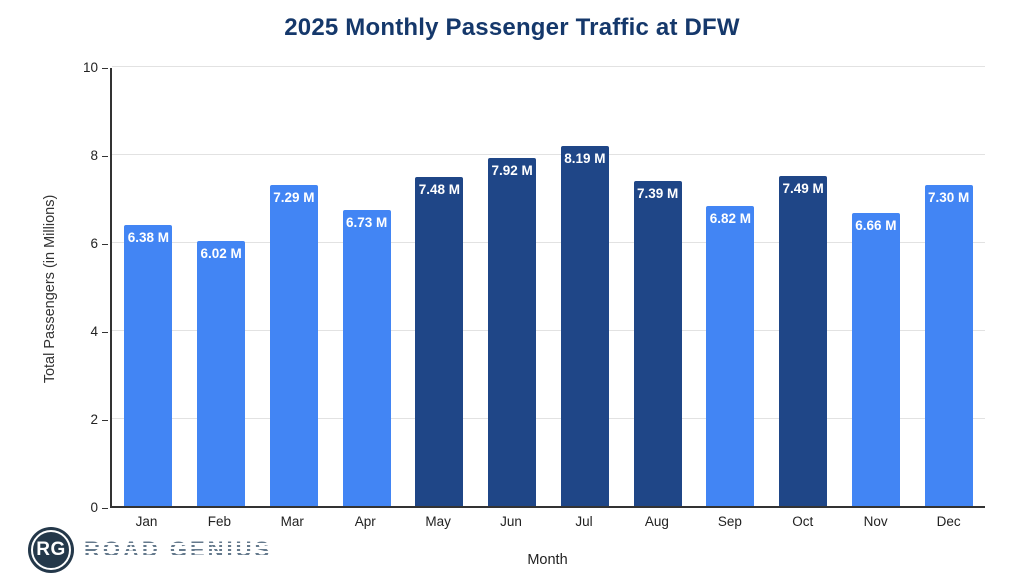 The width and height of the screenshot is (1024, 582). Describe the element at coordinates (221, 254) in the screenshot. I see `bar-value-label-feb: 6.02 M` at that location.